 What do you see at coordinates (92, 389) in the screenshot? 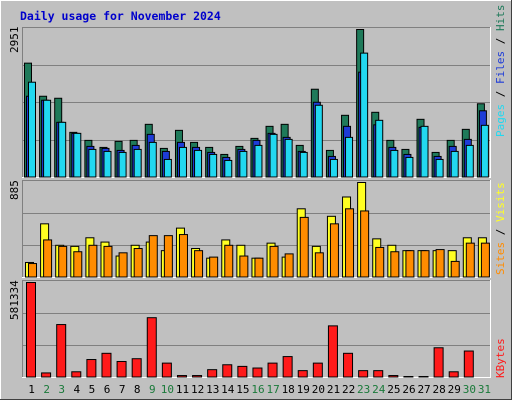
I see `day-label: 5` at bounding box center [92, 389].